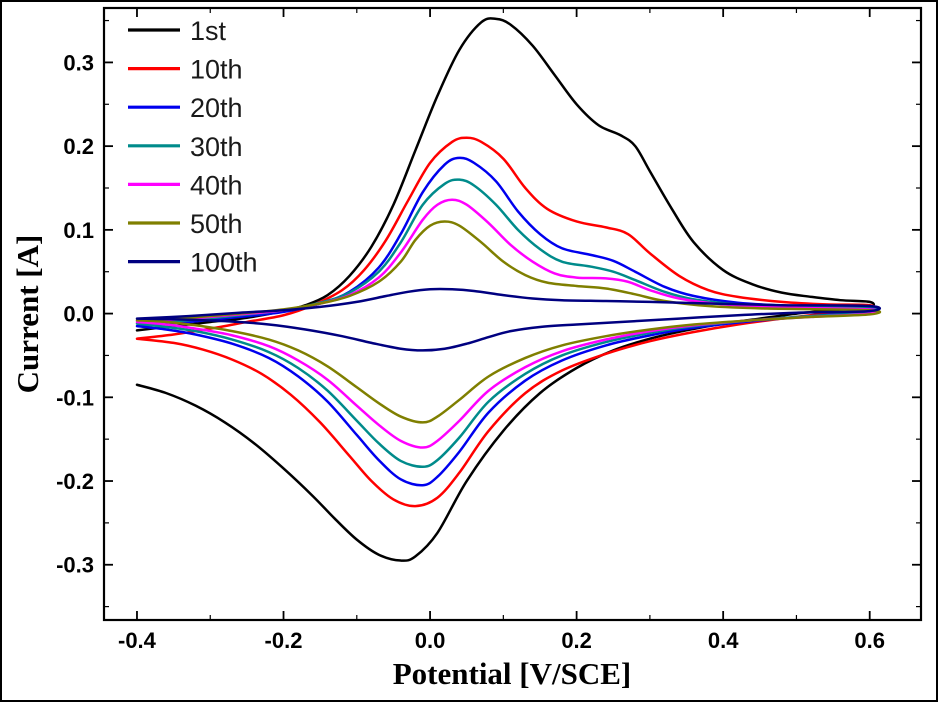 This screenshot has width=938, height=702. What do you see at coordinates (208, 31) in the screenshot?
I see `legend-label-cycle-1: 1st` at bounding box center [208, 31].